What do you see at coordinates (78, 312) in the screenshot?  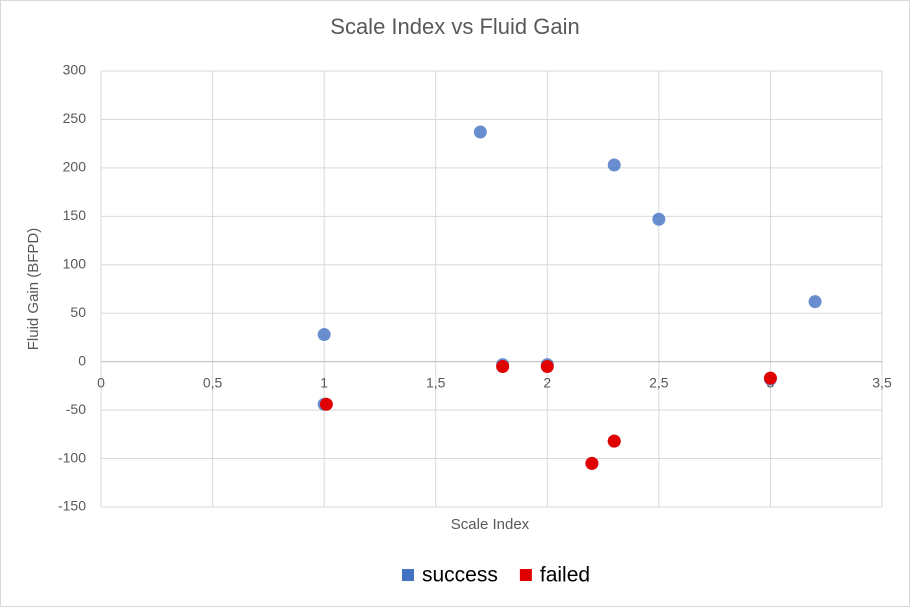 I see `y-tick-label: 50` at bounding box center [78, 312].